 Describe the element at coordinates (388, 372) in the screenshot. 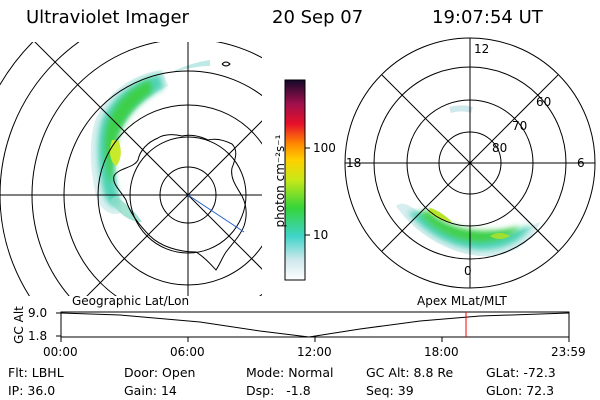

I see `info-gc-alt-label: GC Alt:` at that location.